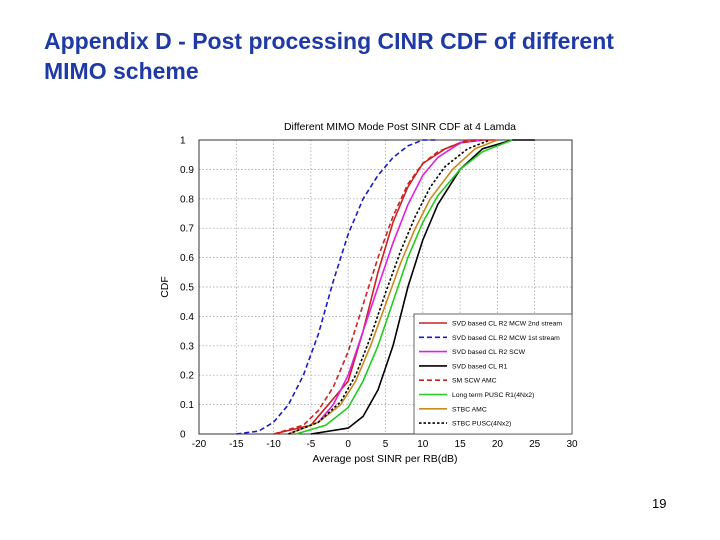 The height and width of the screenshot is (540, 720). I want to click on legend-label: SVD based CL R2 MCW 1st stream, so click(506, 338).